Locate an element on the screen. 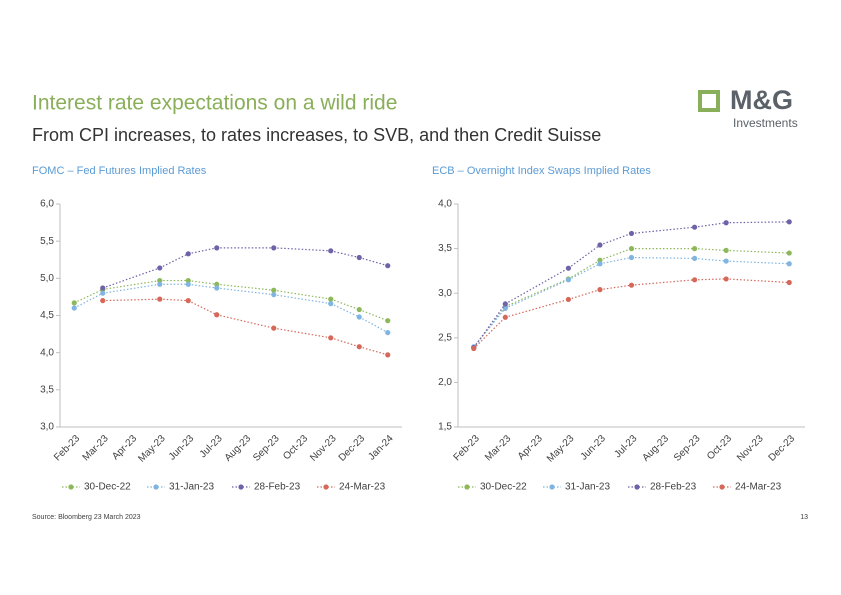 The width and height of the screenshot is (841, 595). chart-title: FOMC – Fed Futures Implied Rates is located at coordinates (119, 171).